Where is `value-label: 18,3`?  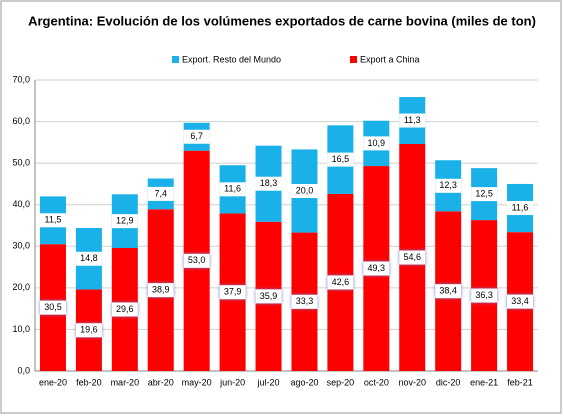
value-label: 18,3 is located at coordinates (269, 183).